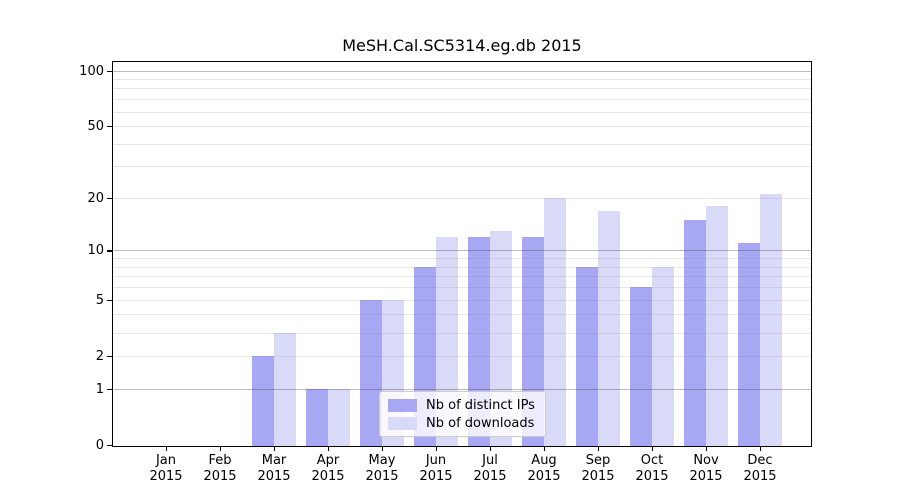 The width and height of the screenshot is (900, 500). Describe the element at coordinates (462, 414) in the screenshot. I see `legend: Nb of distinct IPs Nb of downloads` at that location.